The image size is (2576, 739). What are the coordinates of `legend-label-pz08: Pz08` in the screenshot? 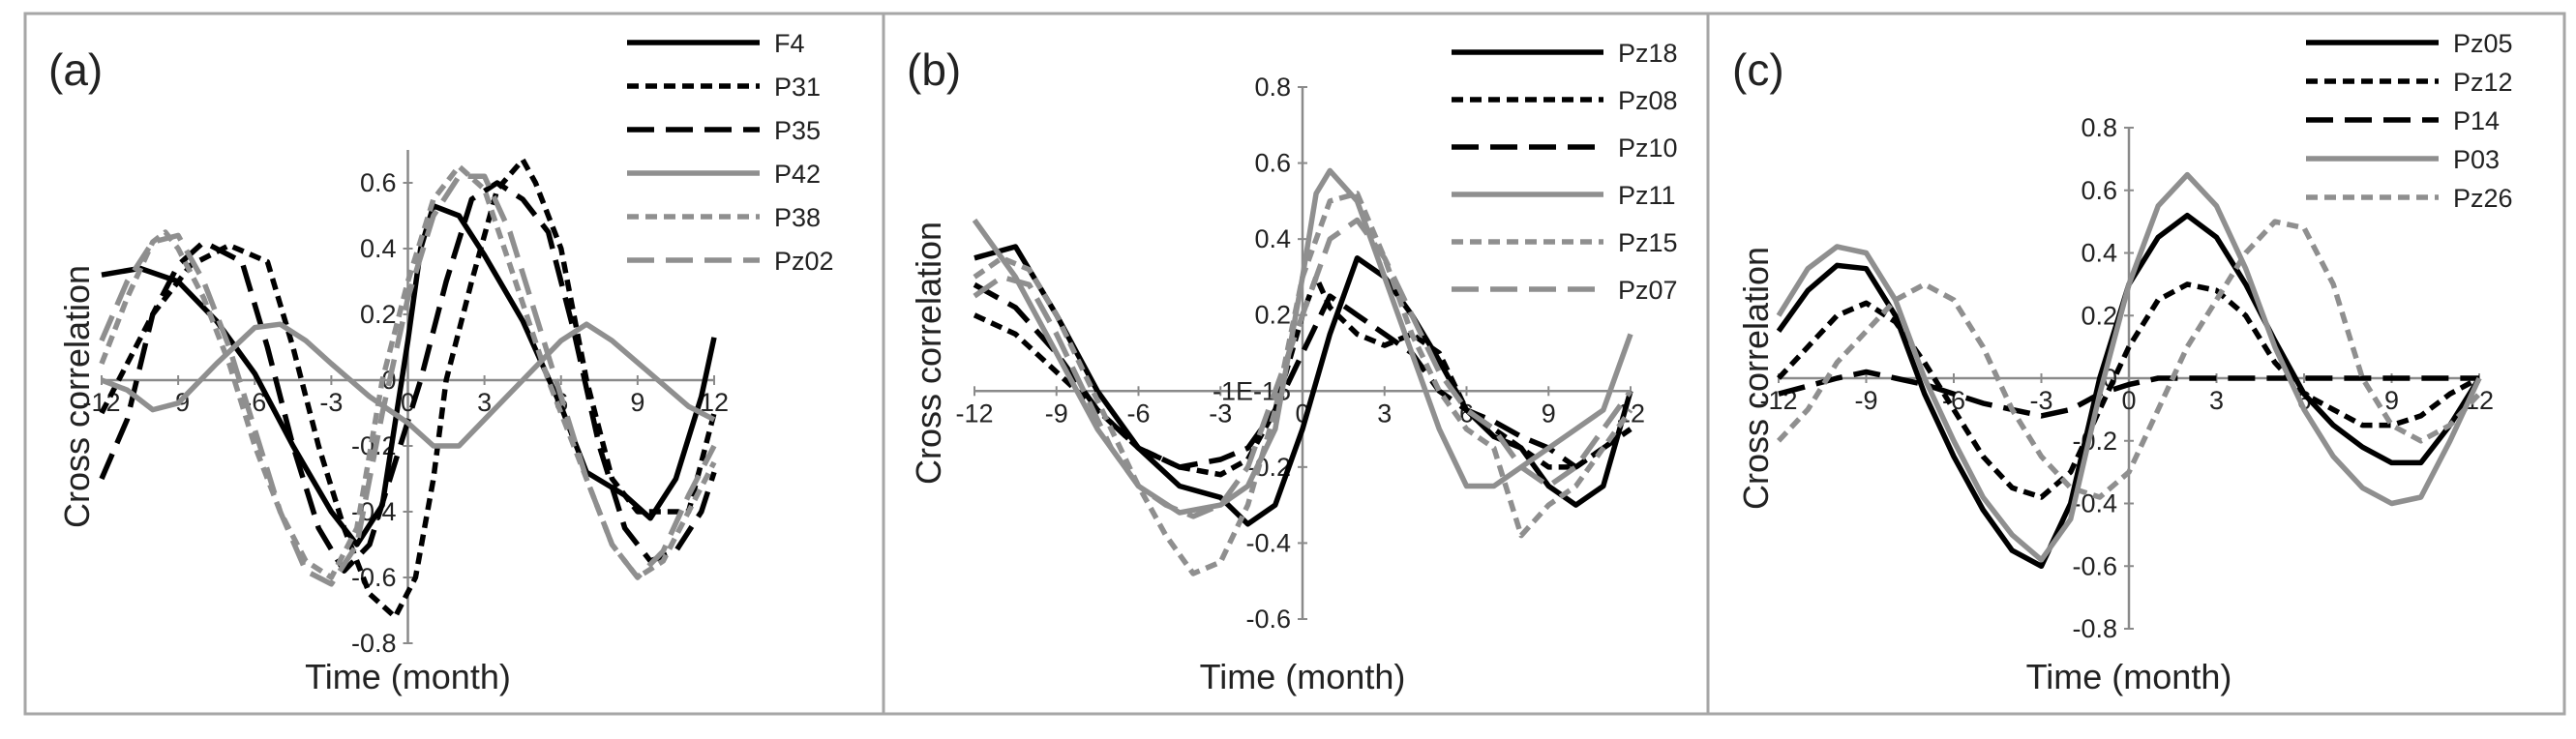 It's located at (1648, 101).